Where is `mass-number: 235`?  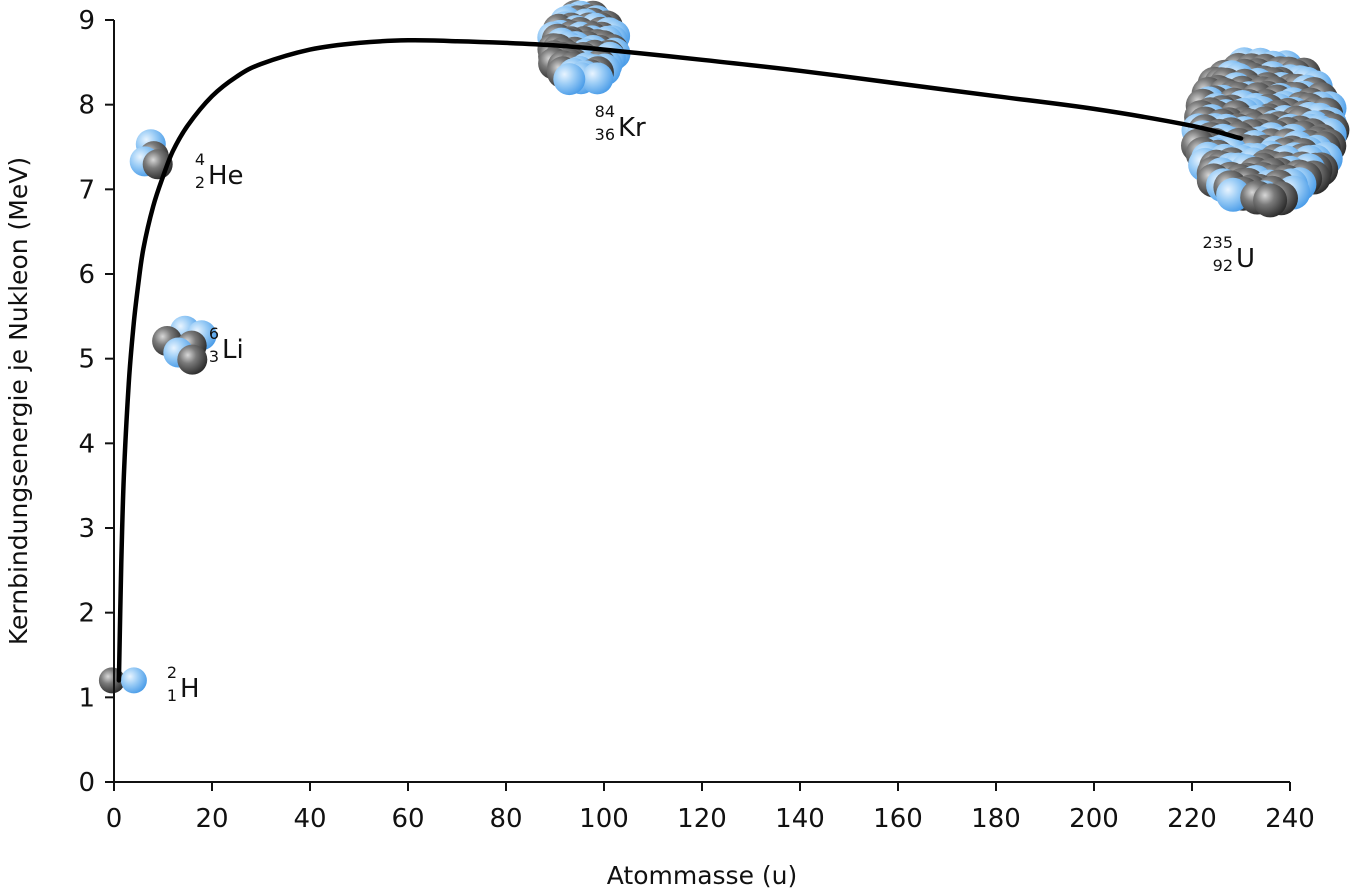
mass-number: 235 is located at coordinates (1217, 242).